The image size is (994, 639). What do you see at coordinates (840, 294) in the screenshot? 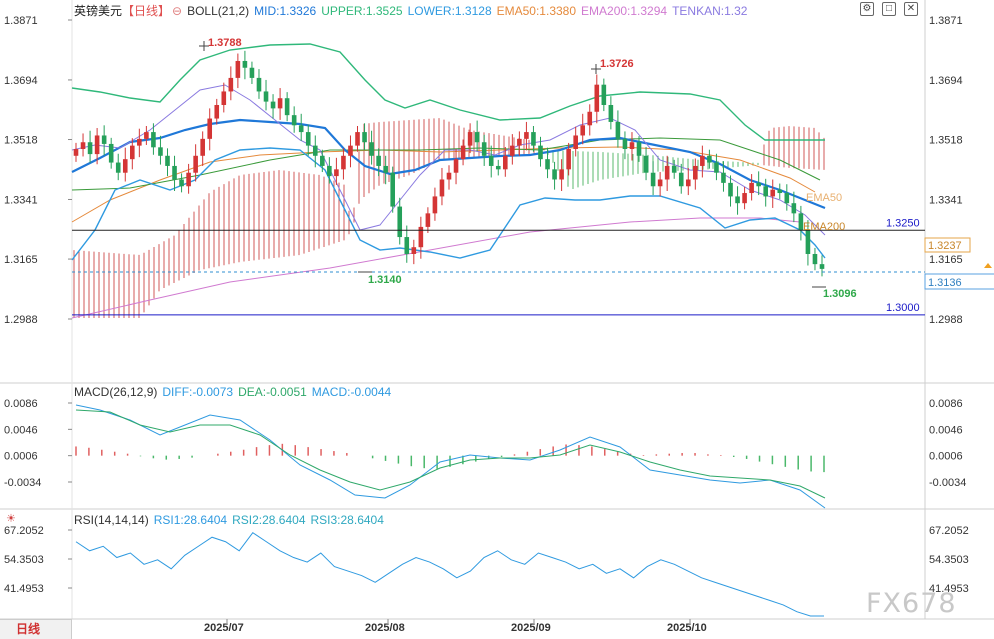
I see `low-label-2: 1.3096` at bounding box center [840, 294].